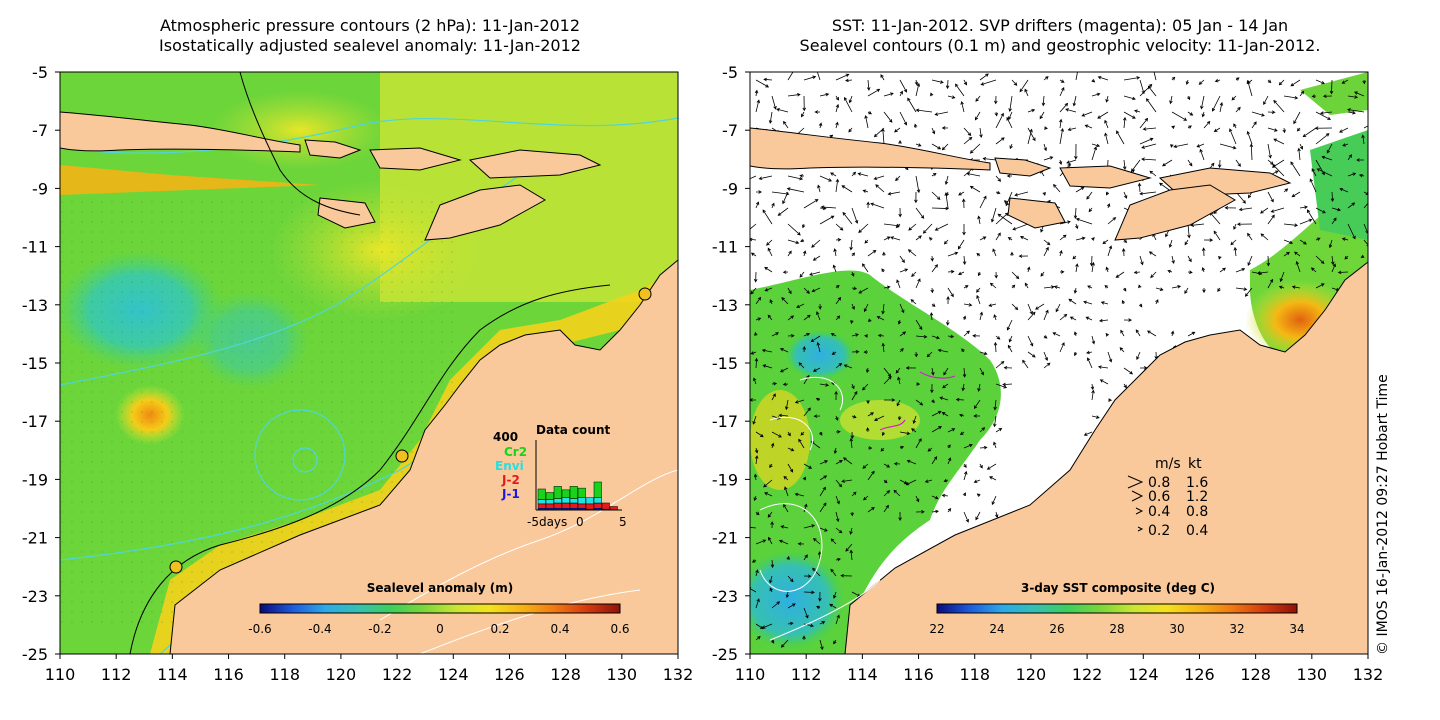 The height and width of the screenshot is (720, 1440). I want to click on velocity-legend-kt: 1.6, so click(1197, 483).